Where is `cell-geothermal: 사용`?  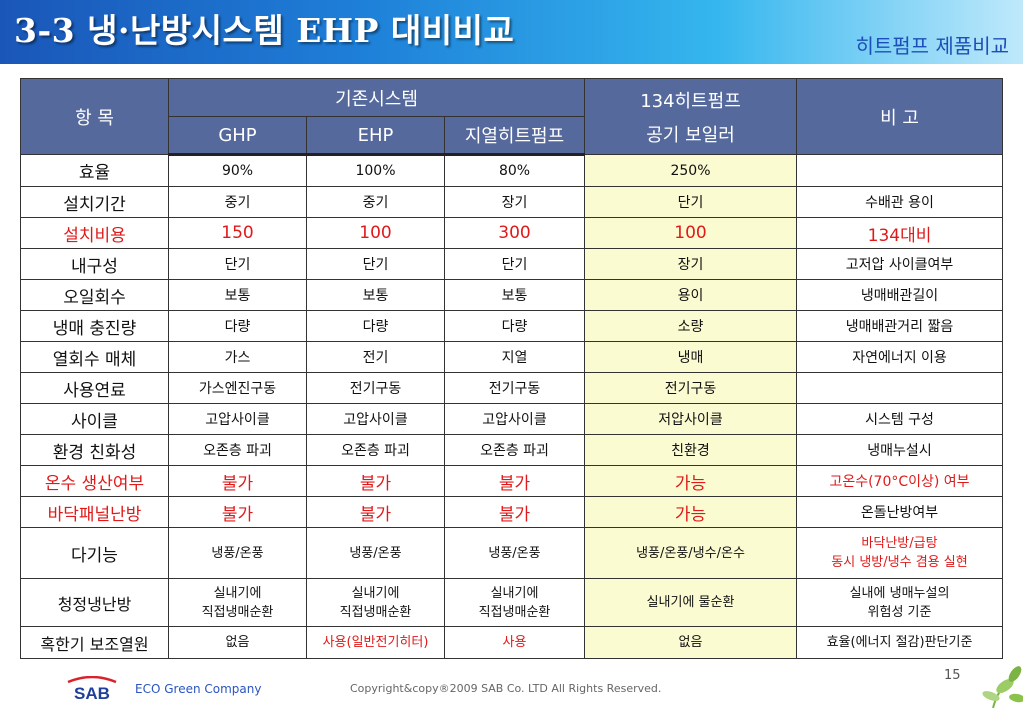
cell-geothermal: 사용 is located at coordinates (514, 642).